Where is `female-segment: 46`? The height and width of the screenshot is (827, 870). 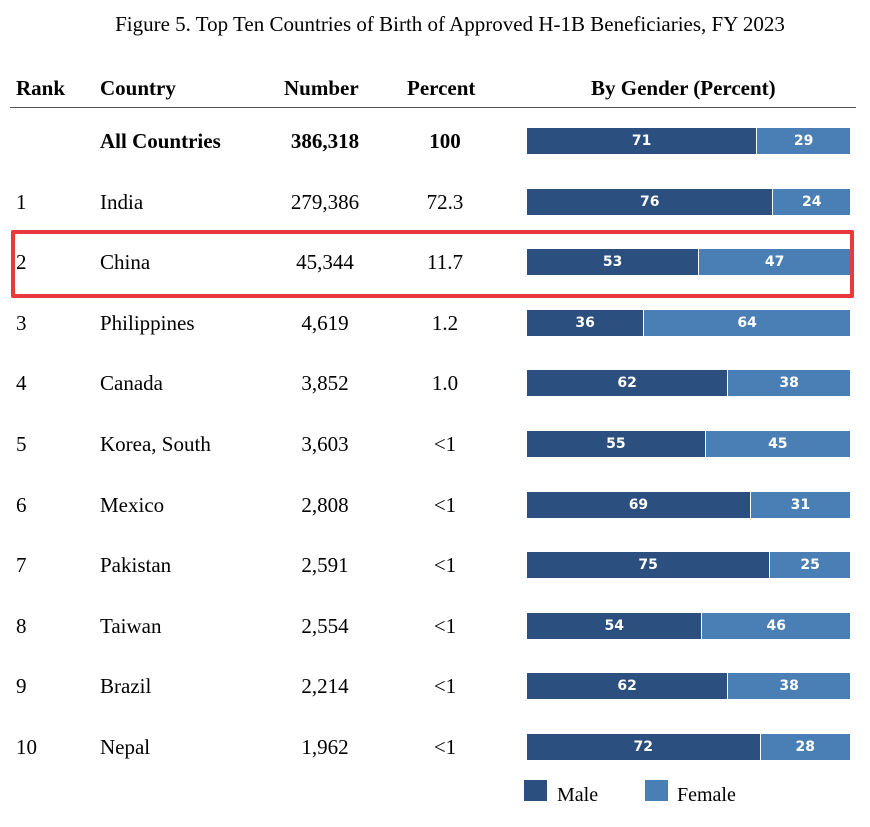 female-segment: 46 is located at coordinates (775, 625).